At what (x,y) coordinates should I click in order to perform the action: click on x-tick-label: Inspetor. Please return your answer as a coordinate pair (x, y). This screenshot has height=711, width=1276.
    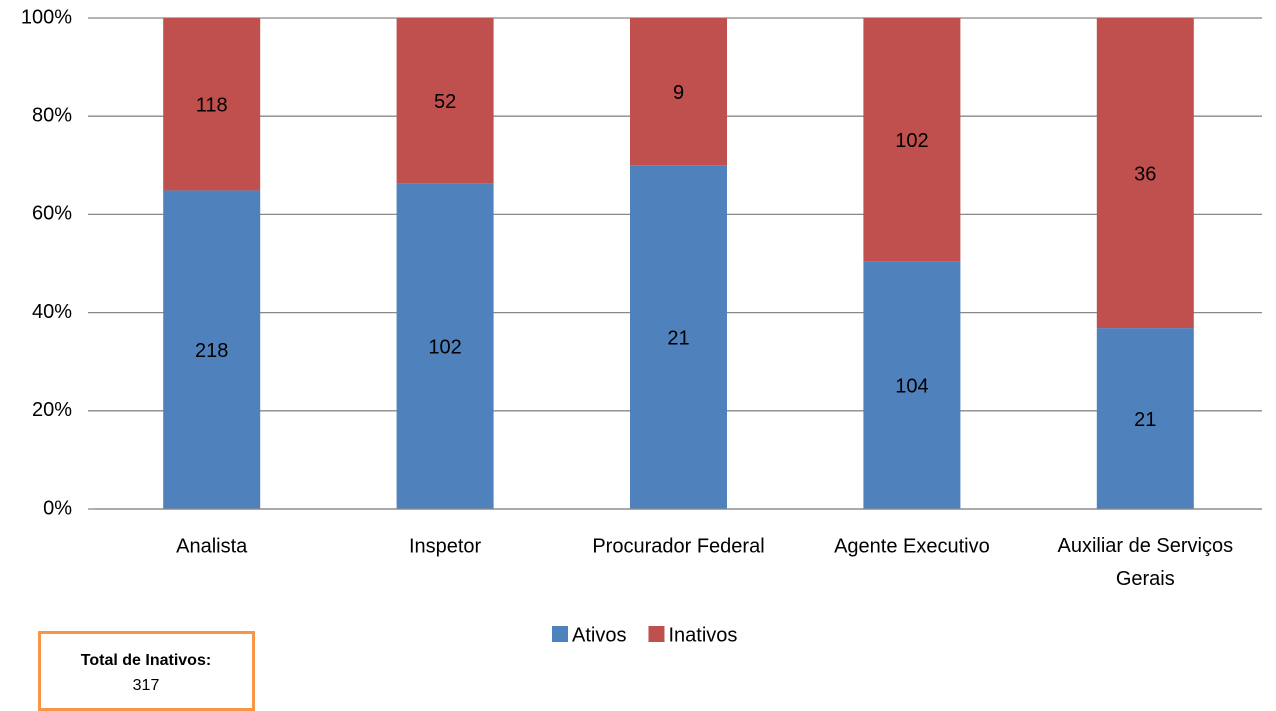
    Looking at the image, I should click on (445, 546).